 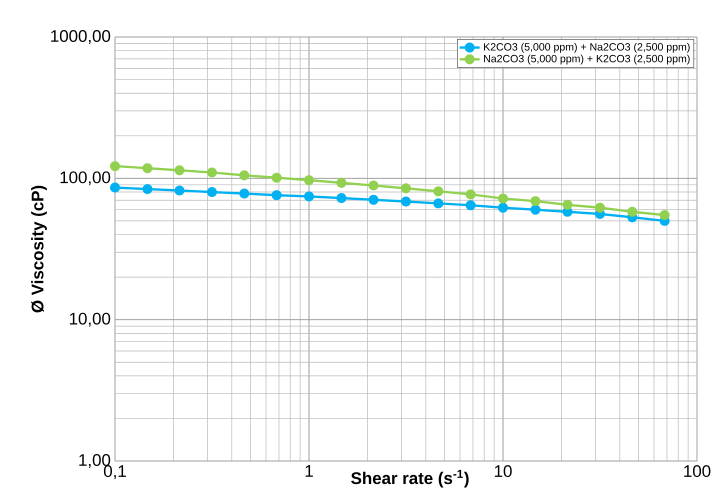 What do you see at coordinates (309, 471) in the screenshot?
I see `x-tick-label: 1` at bounding box center [309, 471].